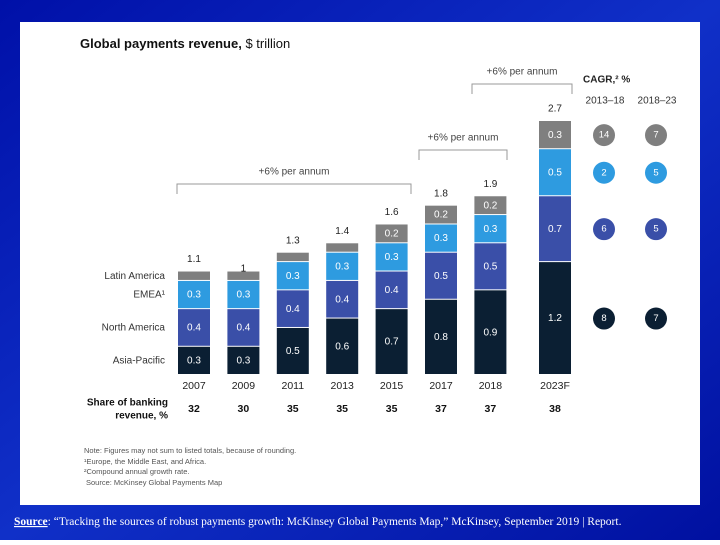 The width and height of the screenshot is (720, 545). Describe the element at coordinates (244, 269) in the screenshot. I see `total-label: 1` at that location.